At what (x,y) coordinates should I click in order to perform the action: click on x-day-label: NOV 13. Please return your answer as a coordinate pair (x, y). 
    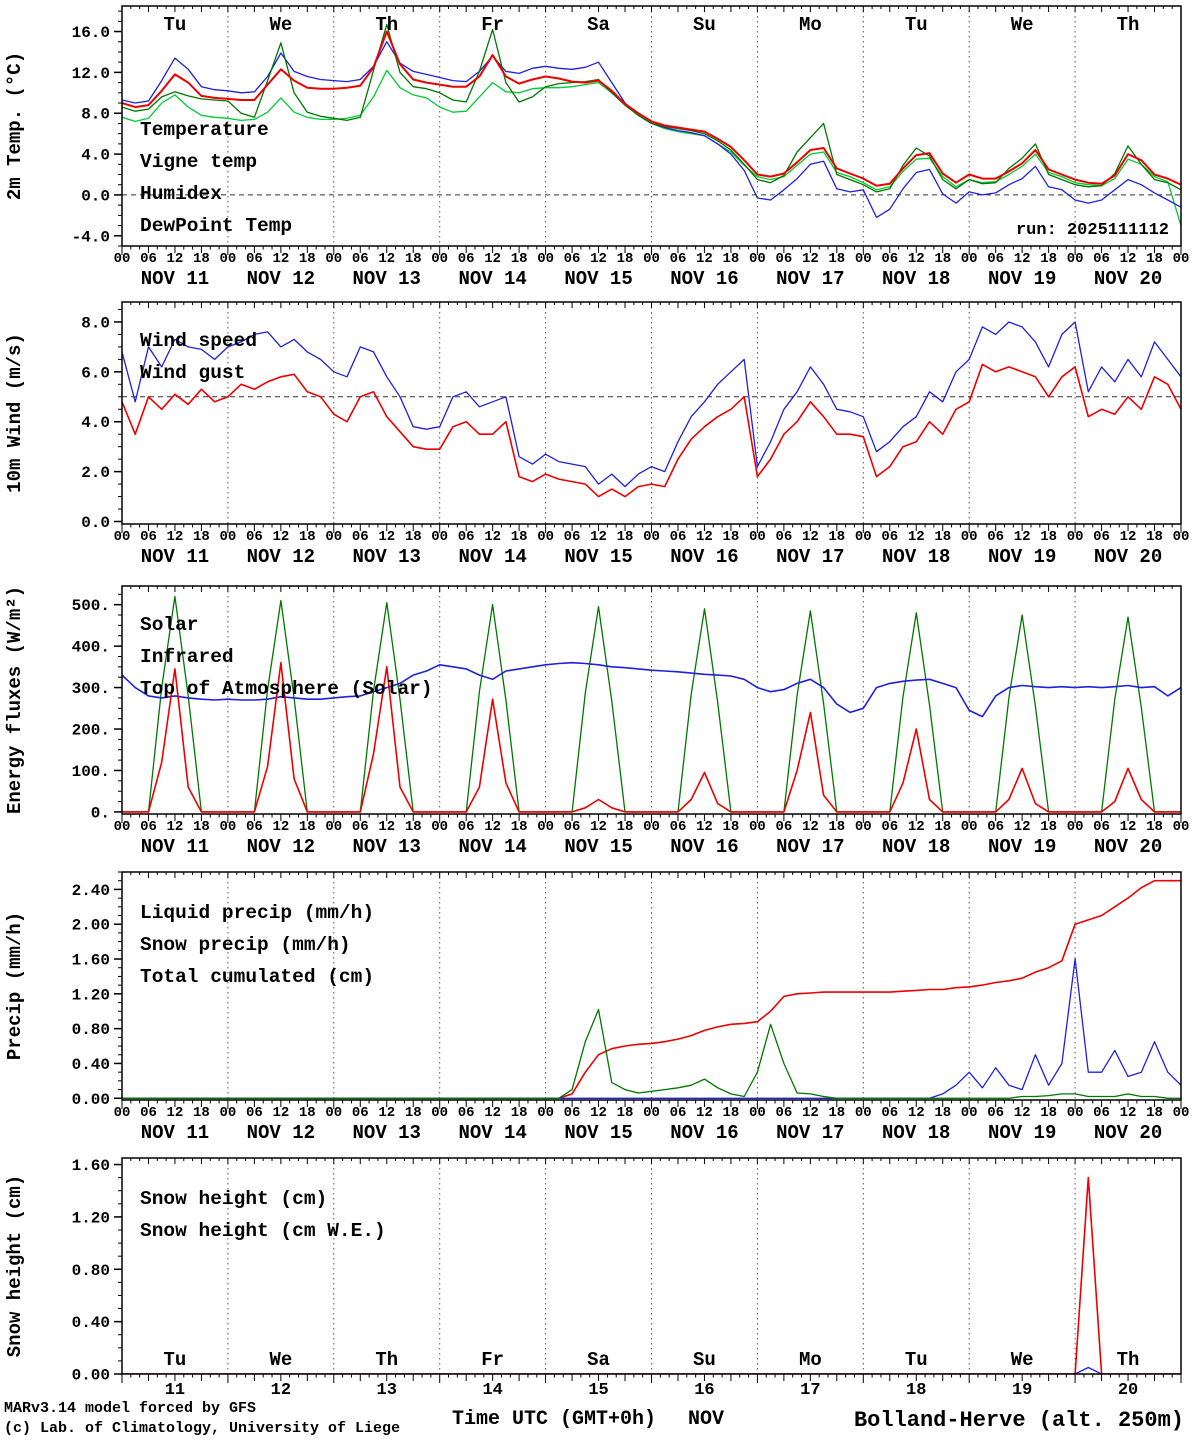
    Looking at the image, I should click on (387, 279).